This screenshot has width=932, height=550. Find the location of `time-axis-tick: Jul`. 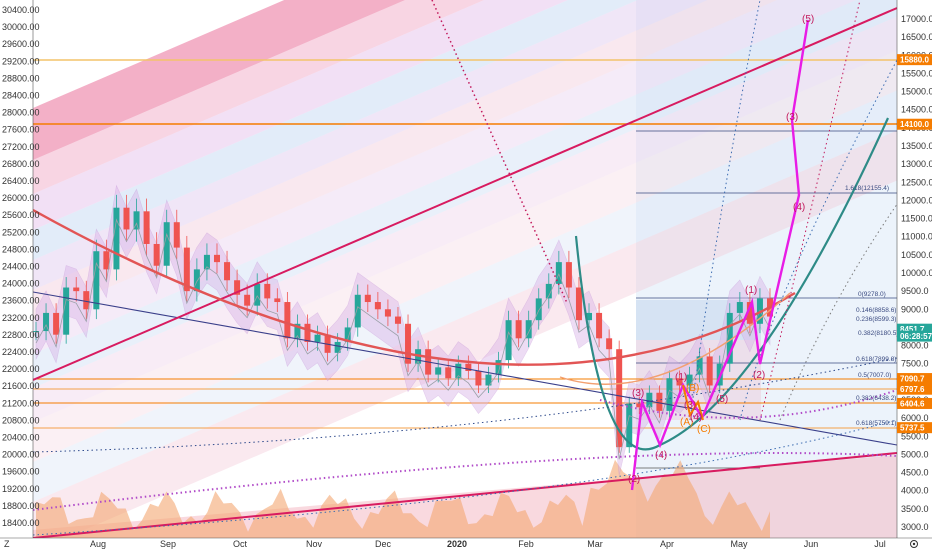

time-axis-tick: Jul is located at coordinates (880, 544).